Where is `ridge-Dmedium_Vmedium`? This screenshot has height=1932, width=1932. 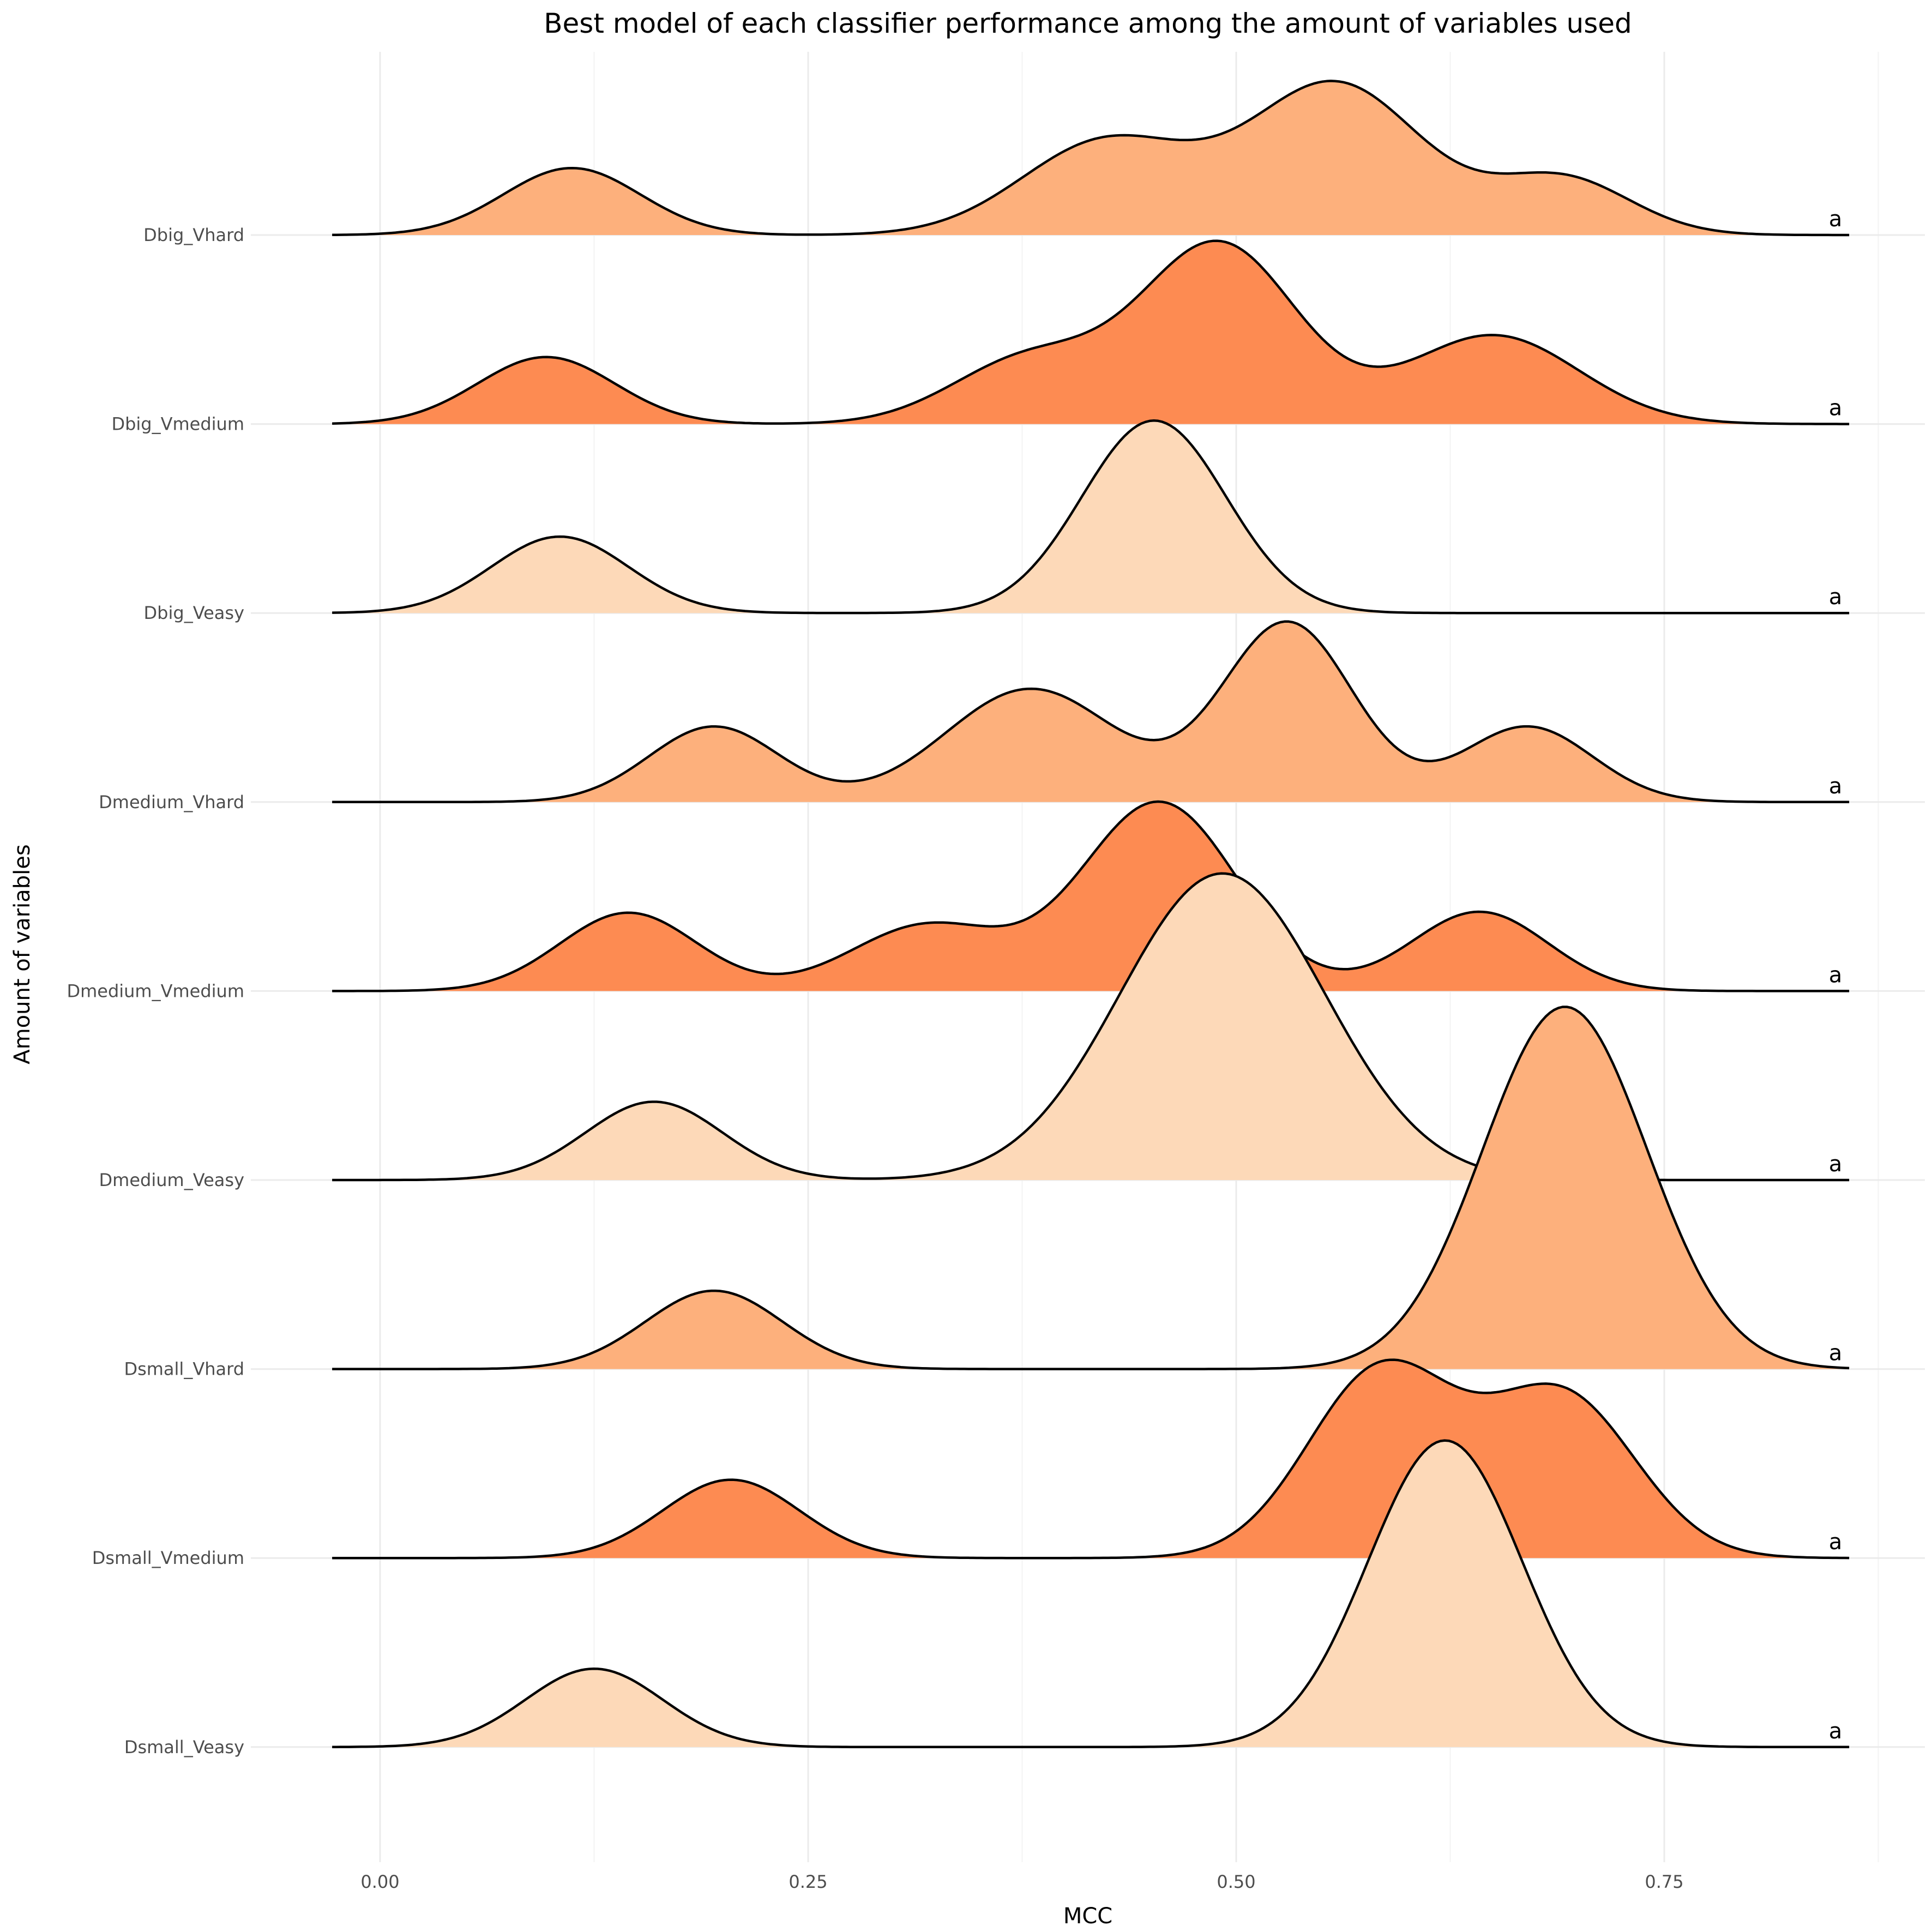 ridge-Dmedium_Vmedium is located at coordinates (1091, 896).